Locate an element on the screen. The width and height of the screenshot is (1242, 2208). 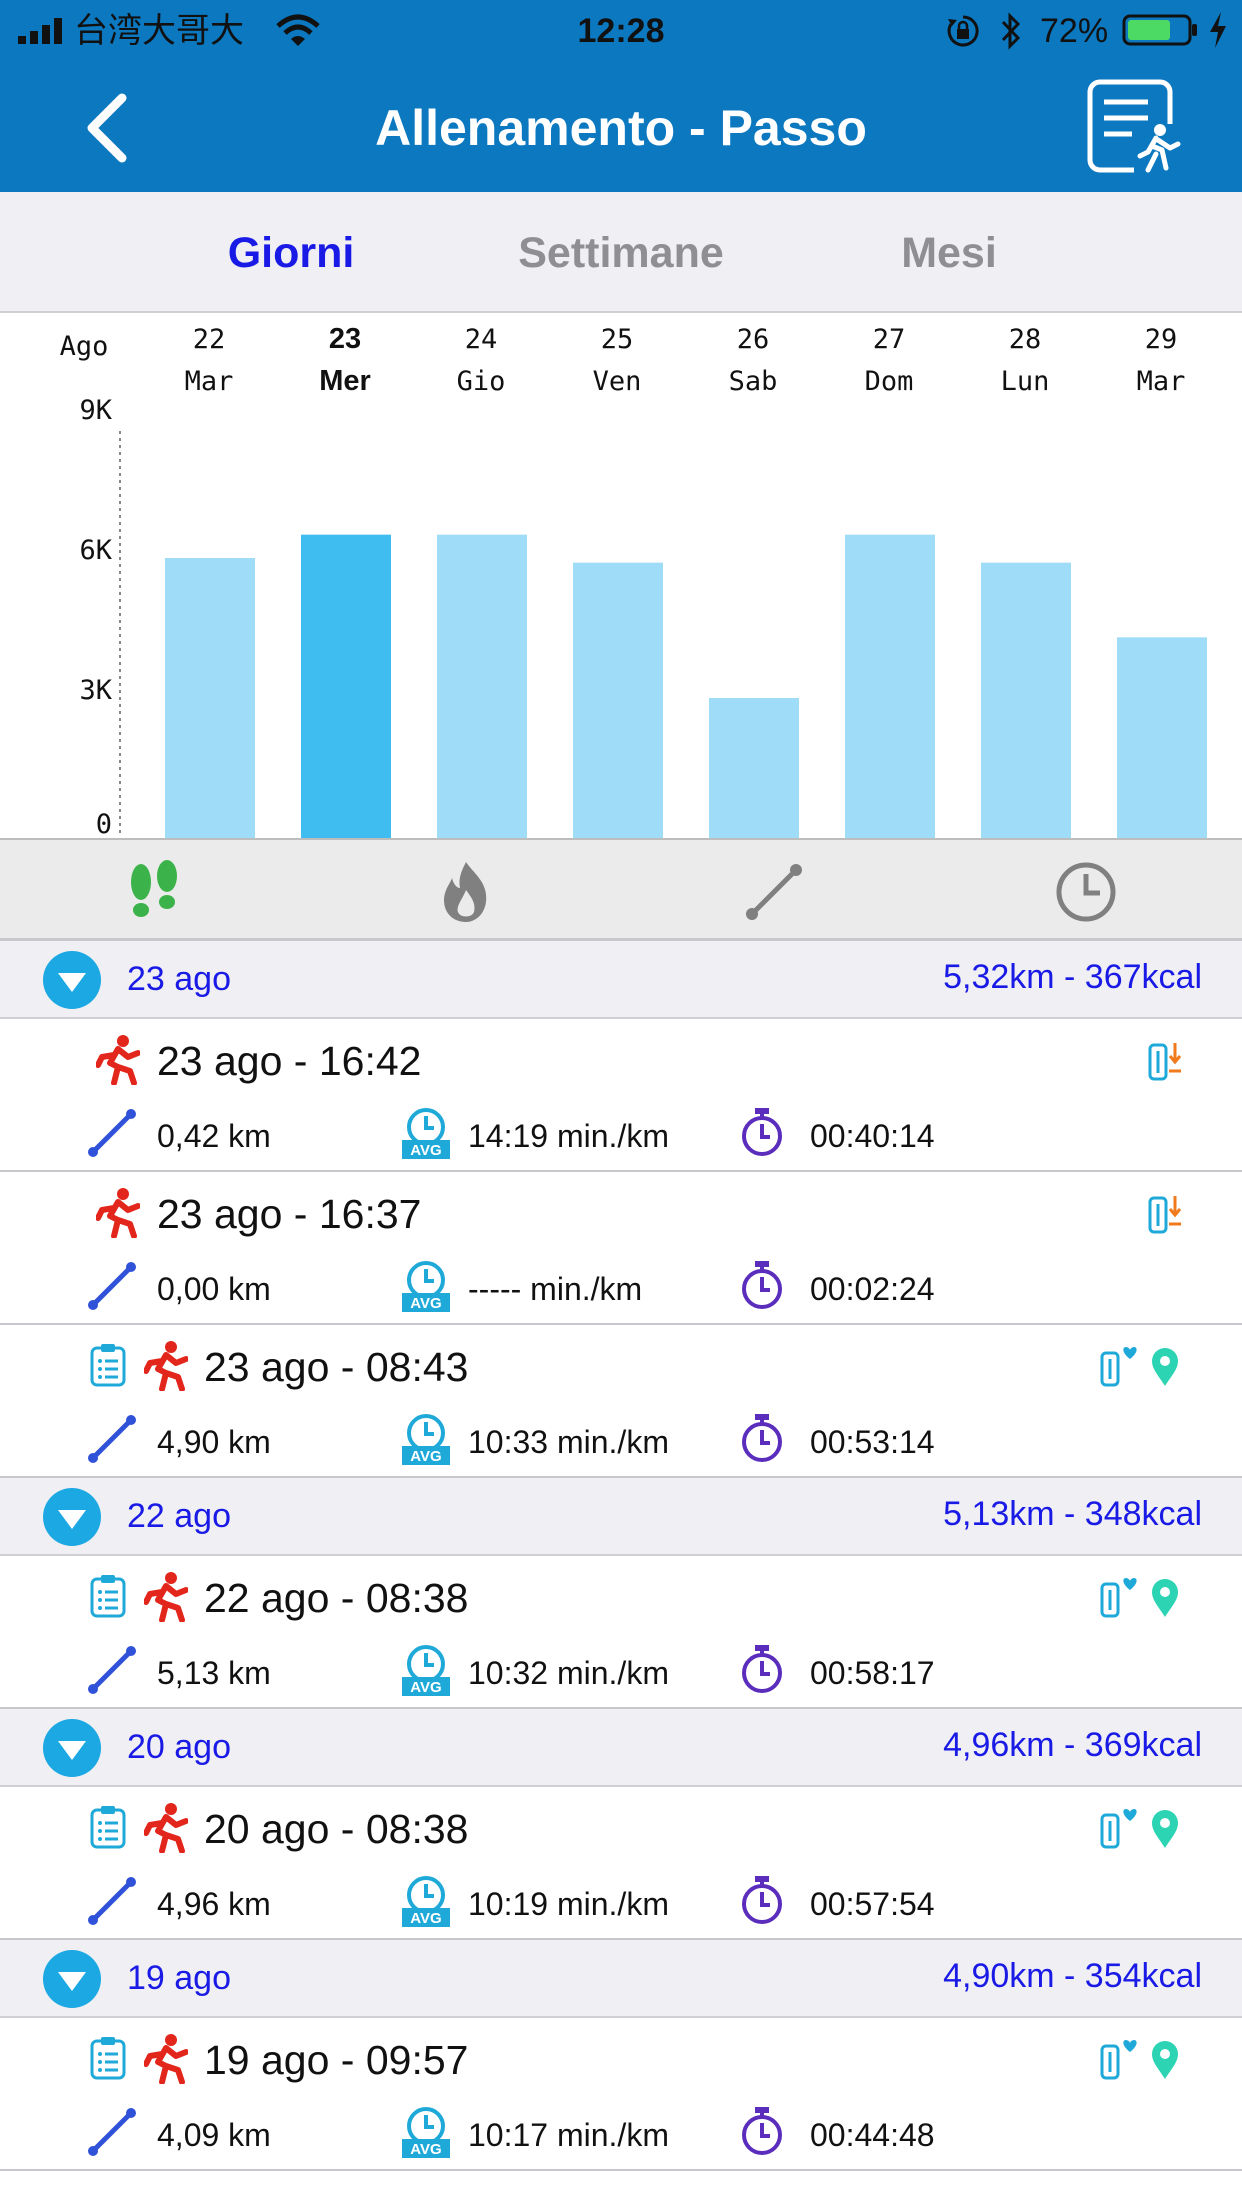
day-section-header: 22 ago 5,13km - 348kcal is located at coordinates (621, 1517).